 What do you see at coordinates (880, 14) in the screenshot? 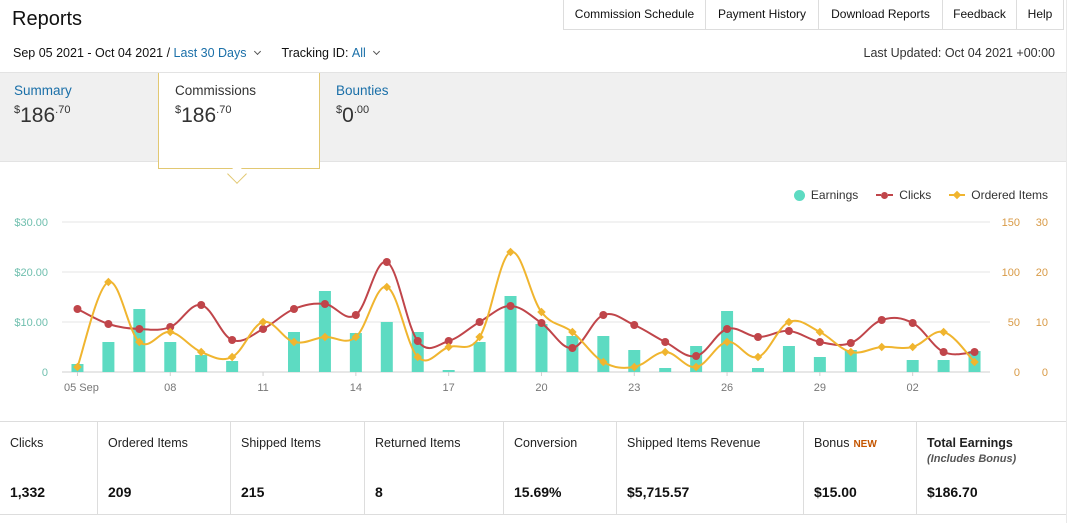
I see `nav-download-reports: Download Reports` at bounding box center [880, 14].